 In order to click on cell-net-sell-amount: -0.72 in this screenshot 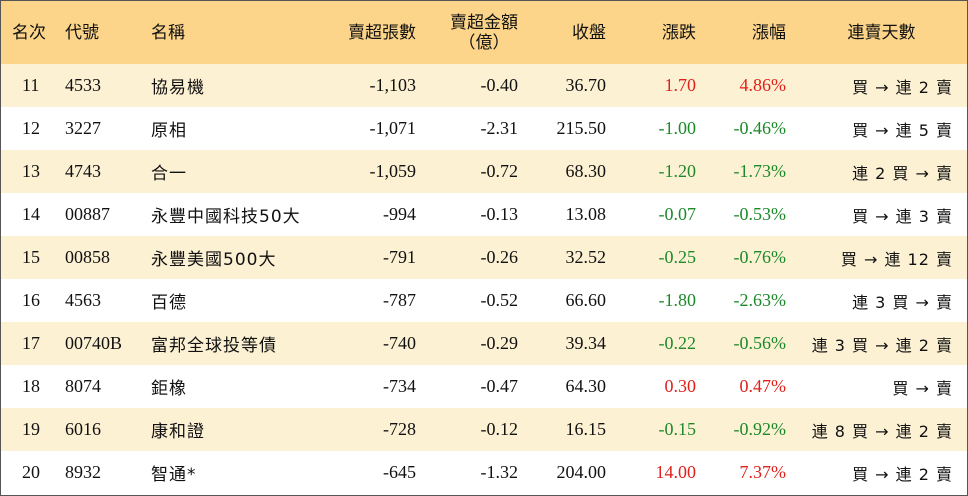, I will do `click(499, 171)`.